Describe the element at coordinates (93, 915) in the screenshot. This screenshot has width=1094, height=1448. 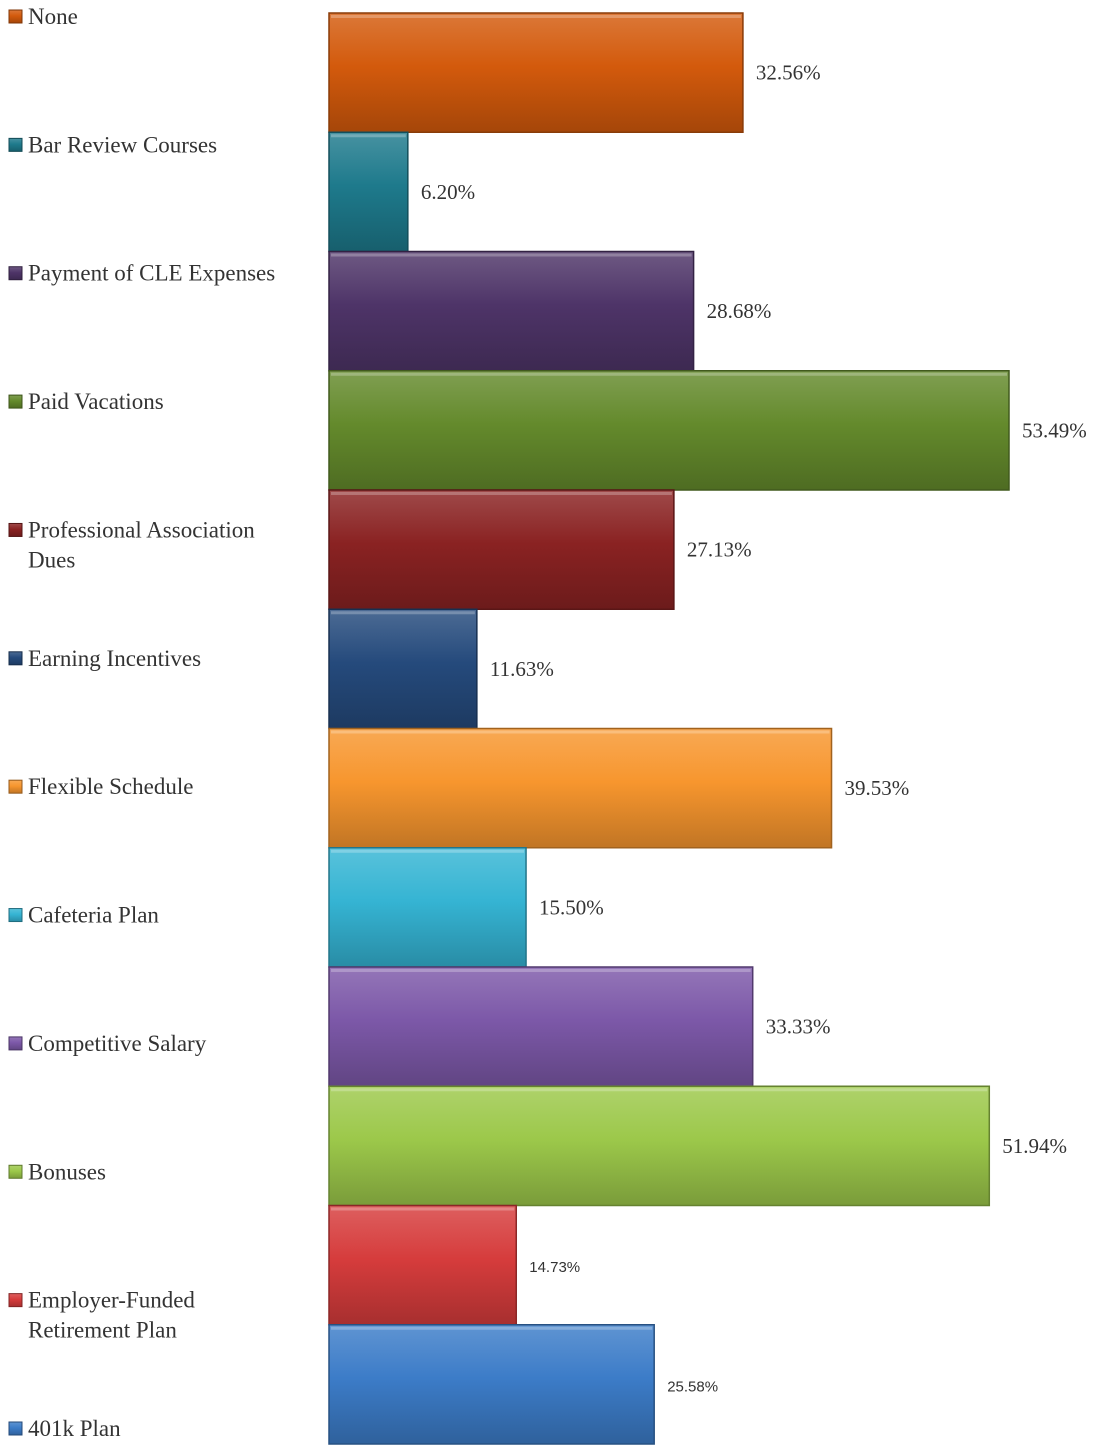
I see `legend-label-cafeteria-plan: Cafeteria Plan` at that location.